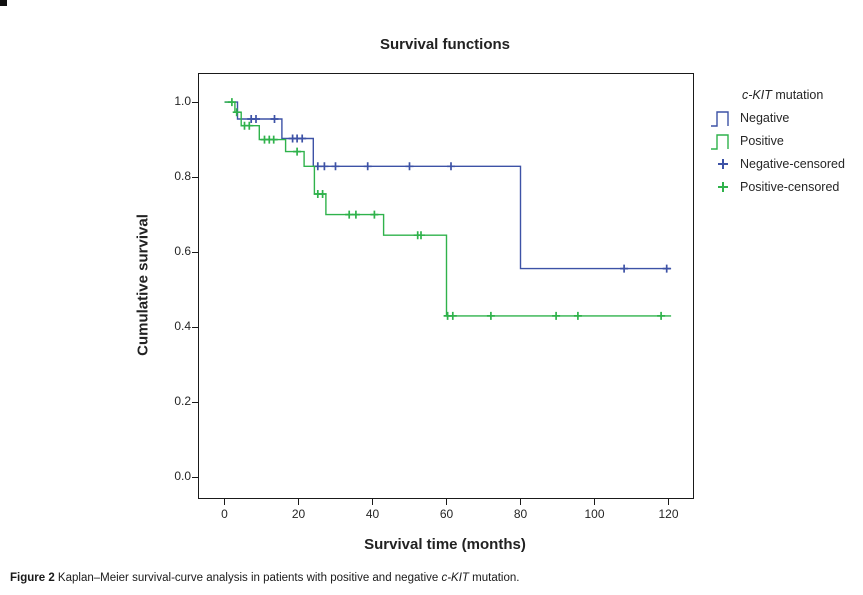 The height and width of the screenshot is (595, 863). I want to click on y-axis-label: Cumulative survival, so click(143, 285).